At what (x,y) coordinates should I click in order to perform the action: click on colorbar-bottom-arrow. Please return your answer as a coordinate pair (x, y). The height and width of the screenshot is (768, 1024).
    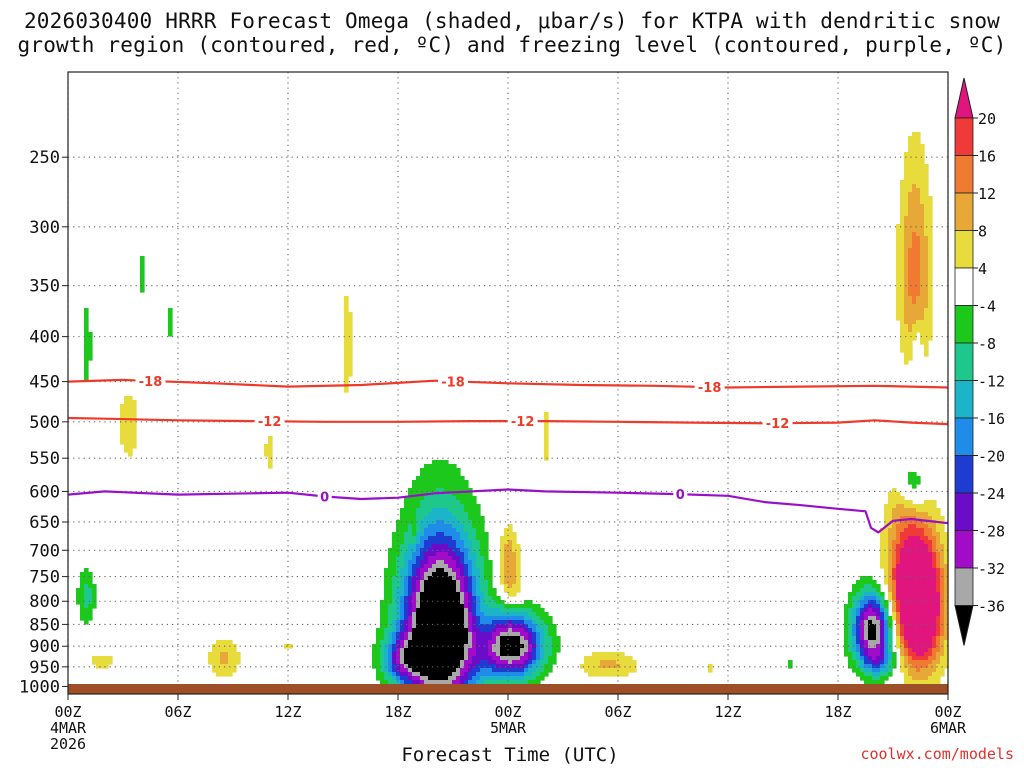
    Looking at the image, I should click on (964, 625).